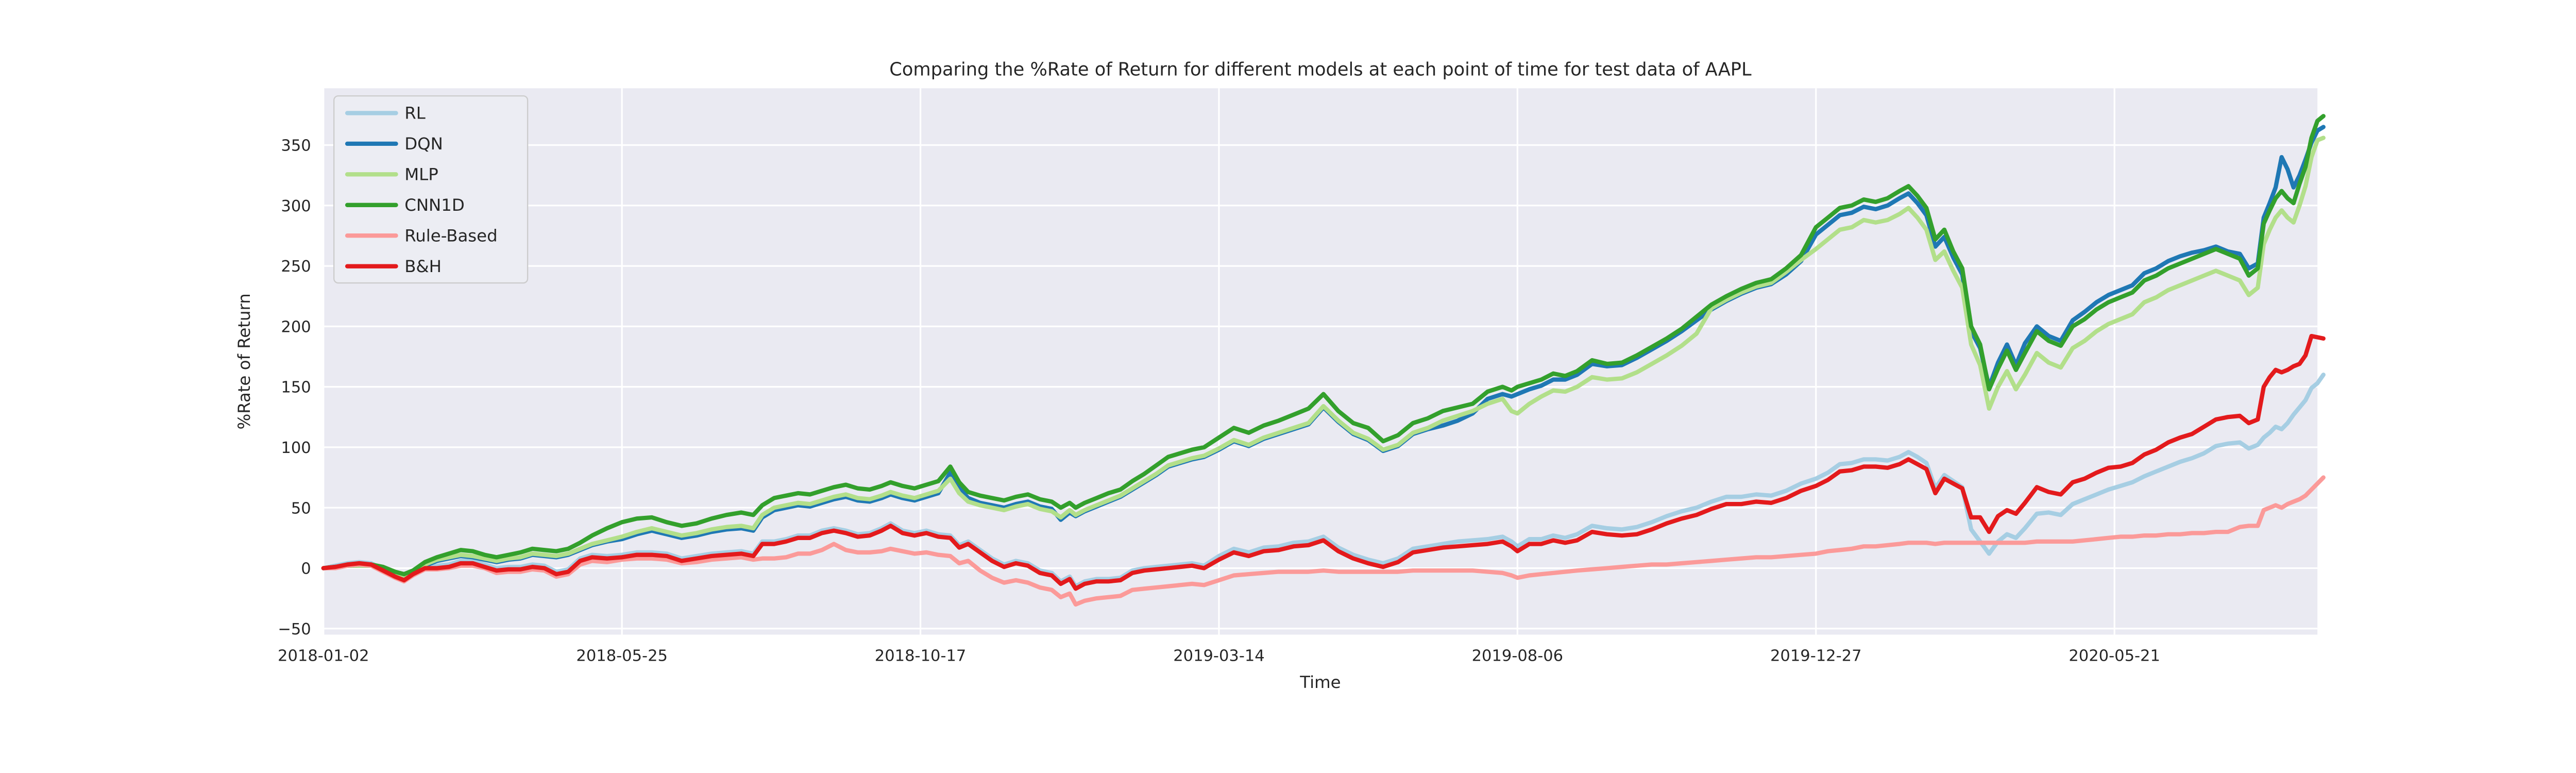  What do you see at coordinates (1320, 682) in the screenshot?
I see `x-axis-label: Time` at bounding box center [1320, 682].